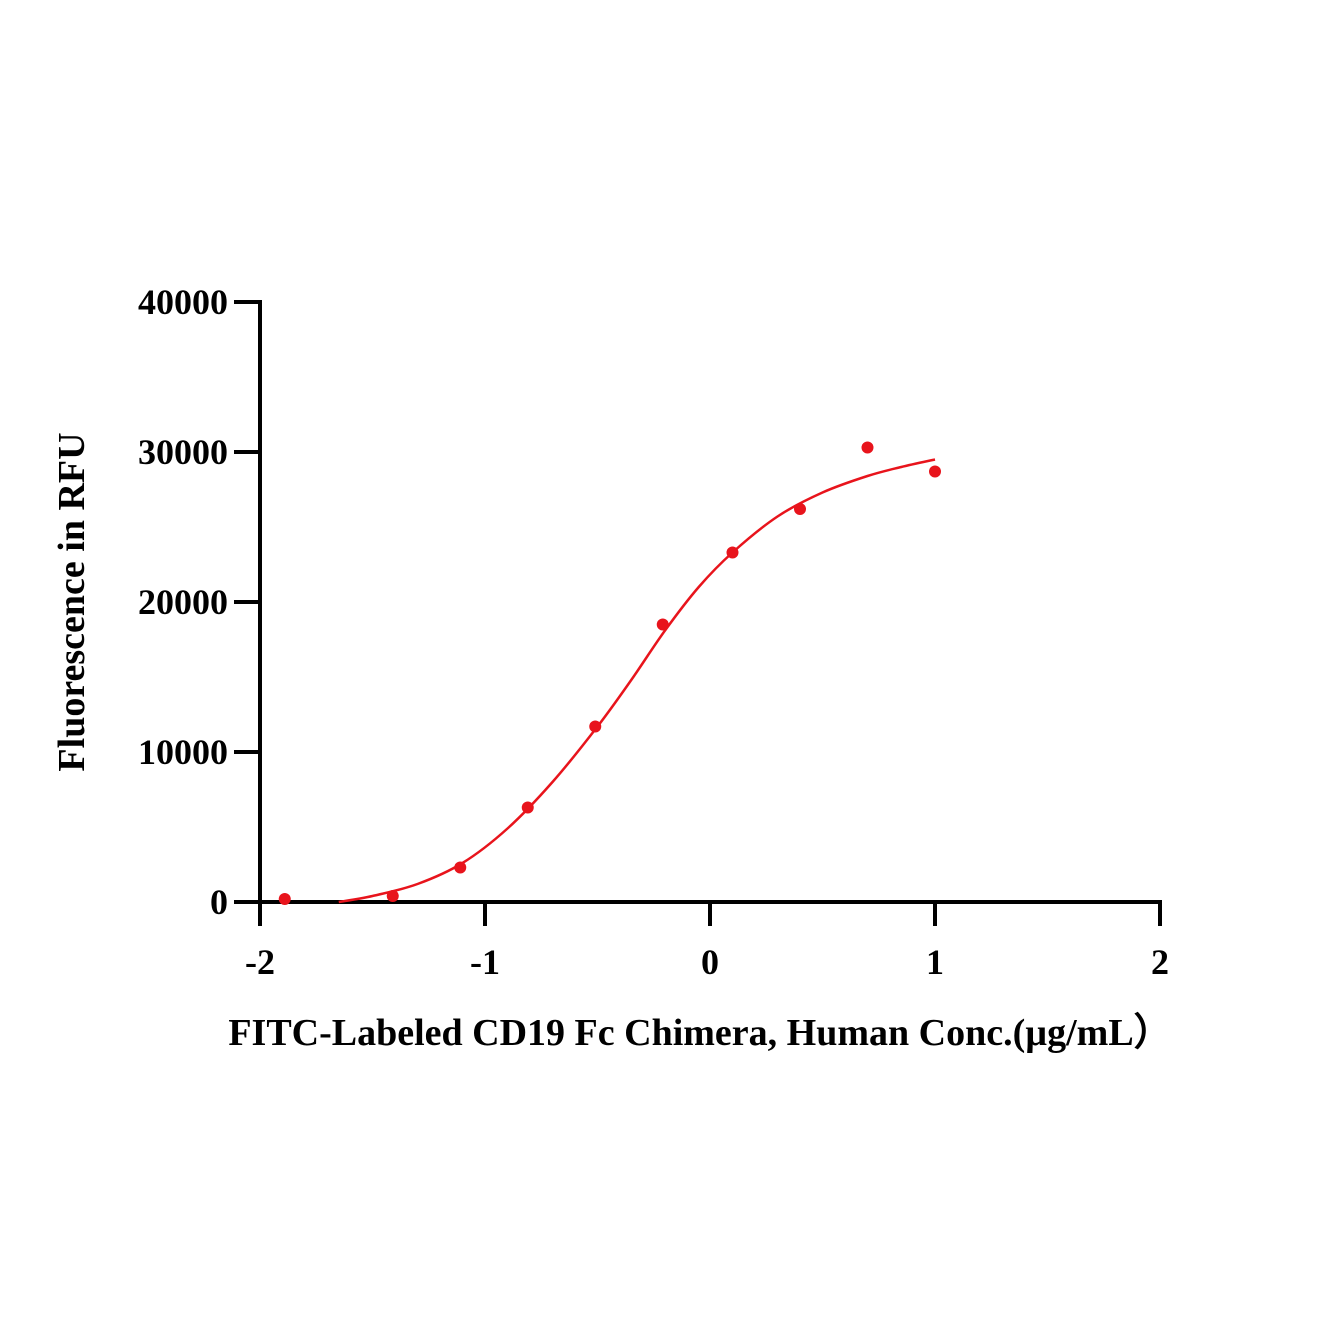  I want to click on y-axis-title: Fluorescence in RFU, so click(72, 601).